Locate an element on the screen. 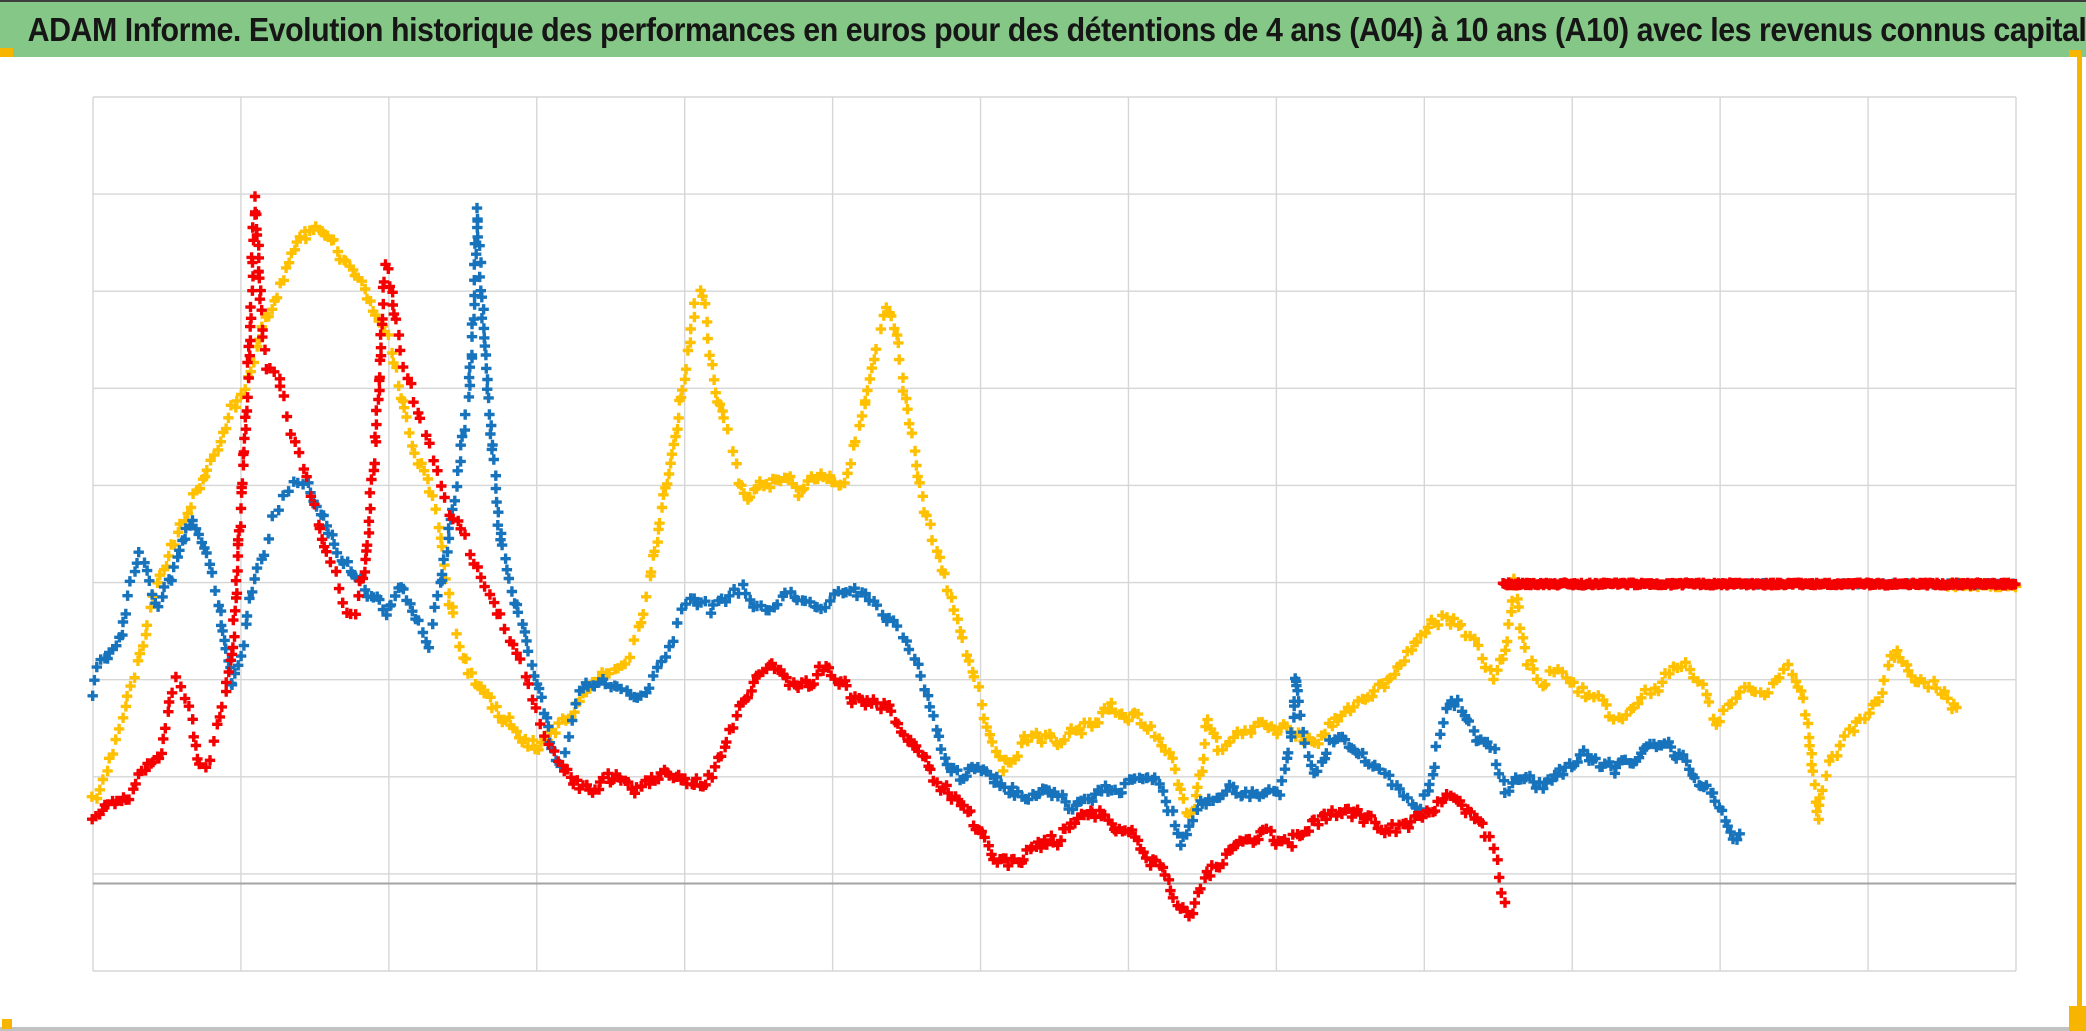 The height and width of the screenshot is (1031, 2086). horizontal-scrollbar-track is located at coordinates (1043, 1029).